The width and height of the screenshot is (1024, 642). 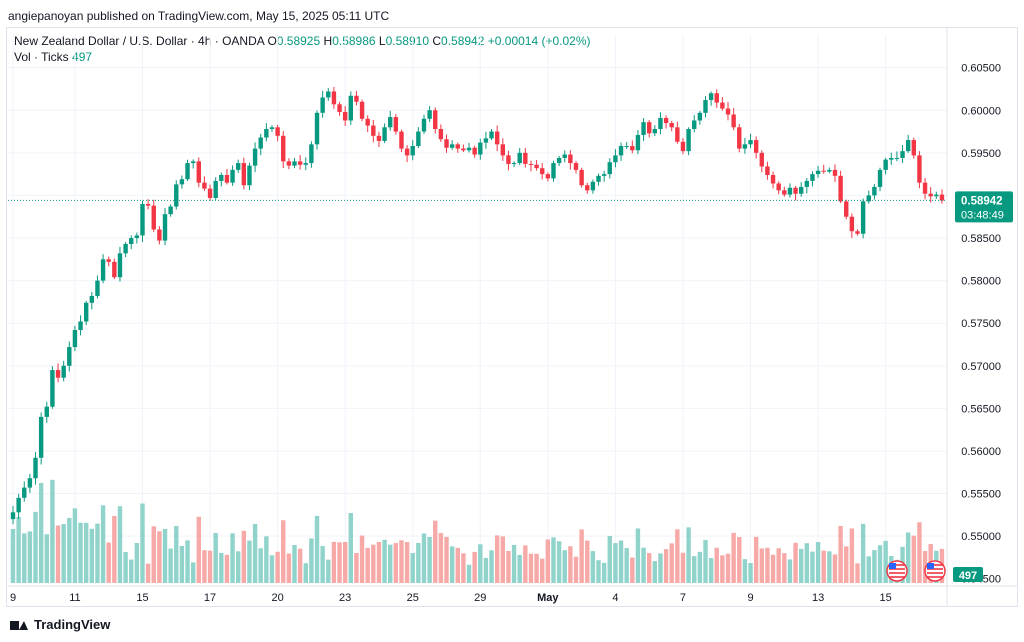 I want to click on open-label: O, so click(x=272, y=41).